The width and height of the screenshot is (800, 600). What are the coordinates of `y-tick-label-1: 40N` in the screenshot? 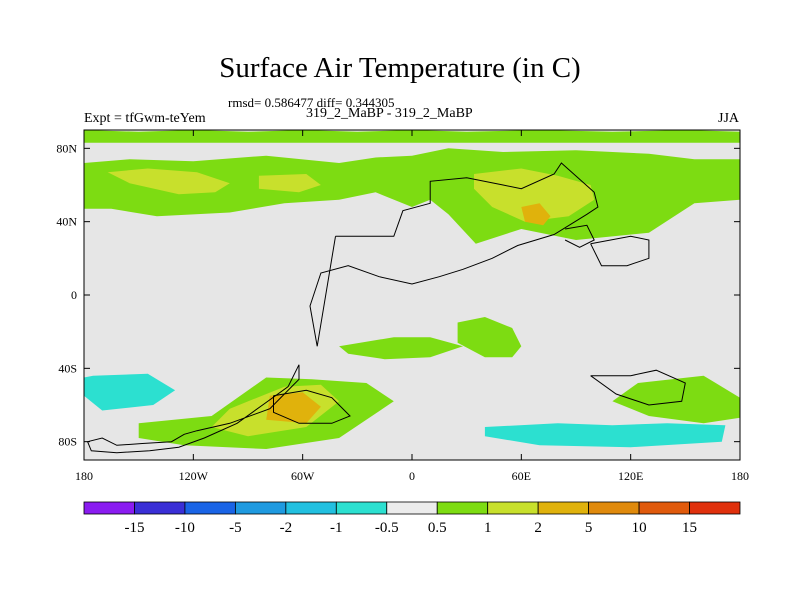 It's located at (66, 222).